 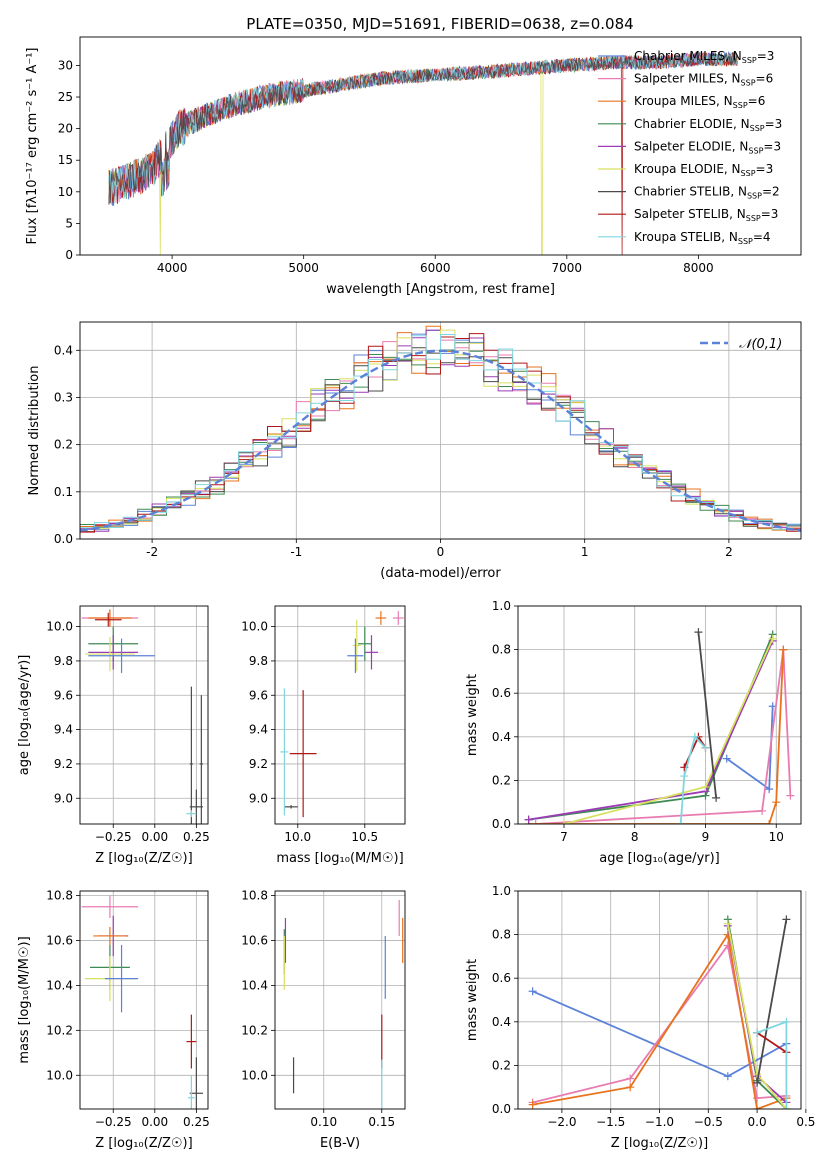 What do you see at coordinates (69, 255) in the screenshot?
I see `y-tick-label: 0` at bounding box center [69, 255].